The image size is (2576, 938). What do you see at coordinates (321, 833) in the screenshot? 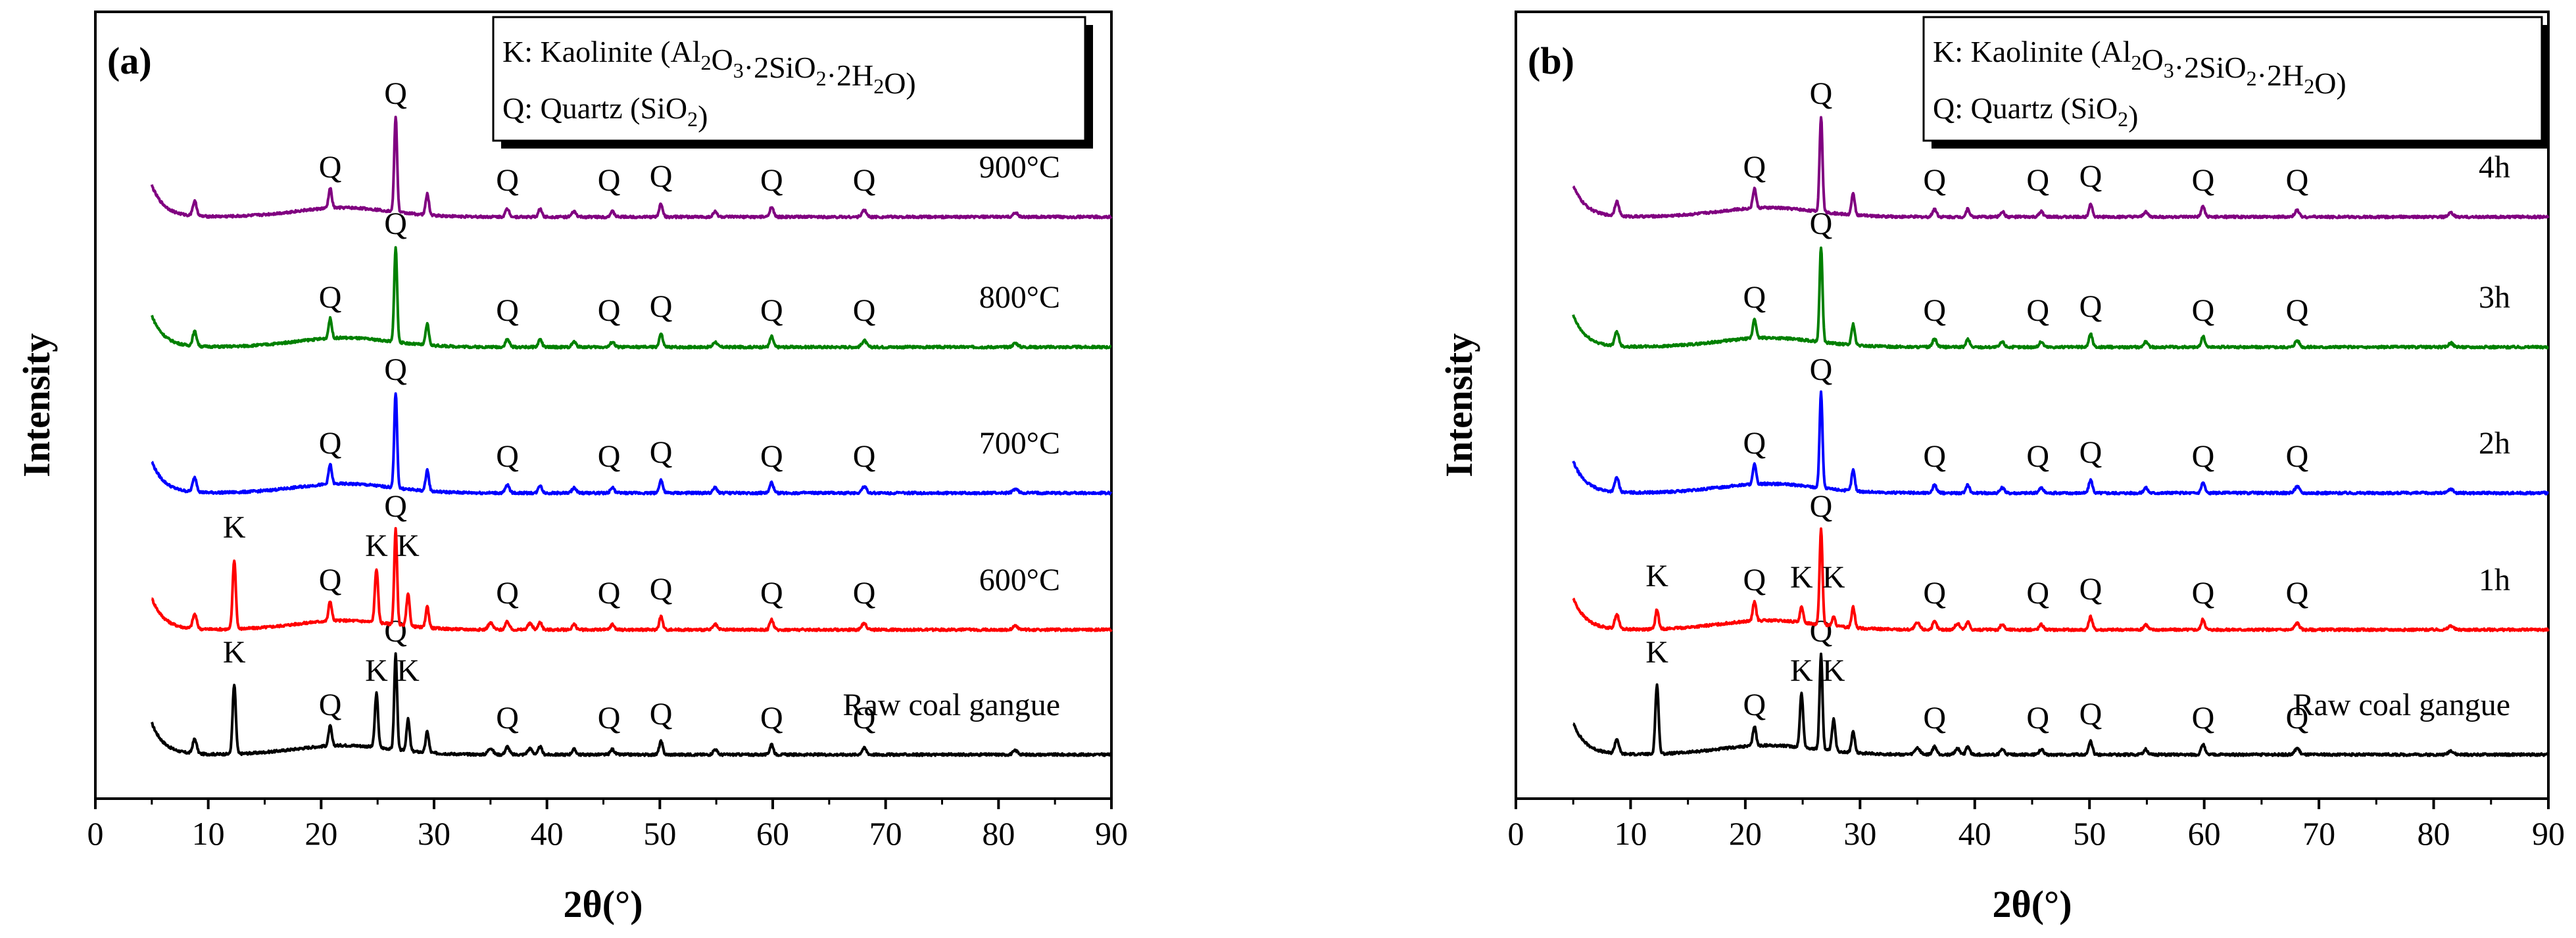
I see `x-tick-label: 20` at bounding box center [321, 833].